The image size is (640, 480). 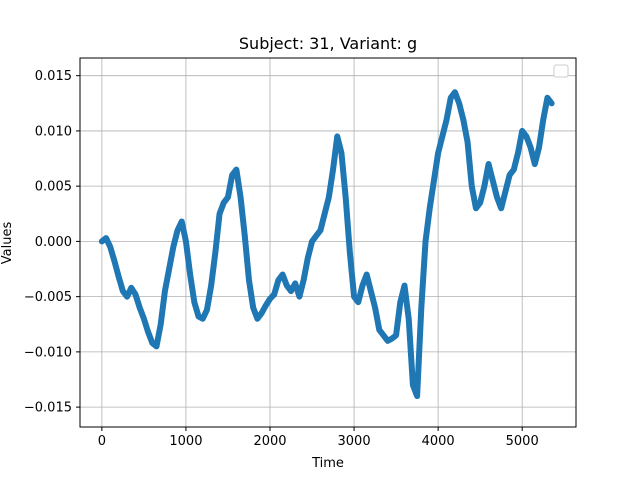 What do you see at coordinates (48, 297) in the screenshot?
I see `y-tick-label: −0.005` at bounding box center [48, 297].